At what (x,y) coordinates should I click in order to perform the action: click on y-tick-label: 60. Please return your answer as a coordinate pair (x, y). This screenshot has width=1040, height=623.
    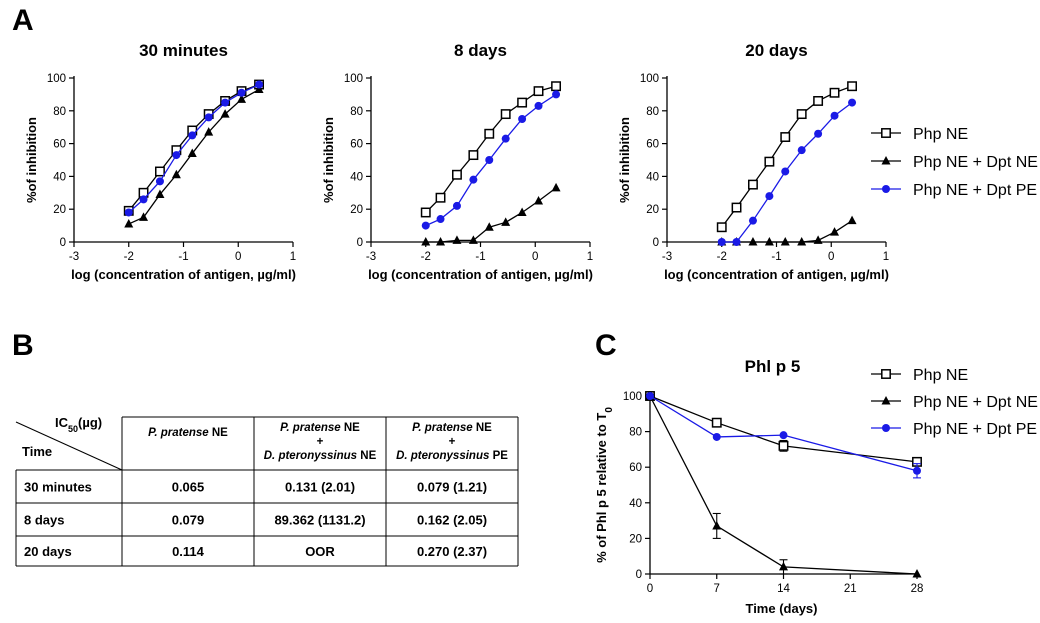
    Looking at the image, I should click on (652, 145).